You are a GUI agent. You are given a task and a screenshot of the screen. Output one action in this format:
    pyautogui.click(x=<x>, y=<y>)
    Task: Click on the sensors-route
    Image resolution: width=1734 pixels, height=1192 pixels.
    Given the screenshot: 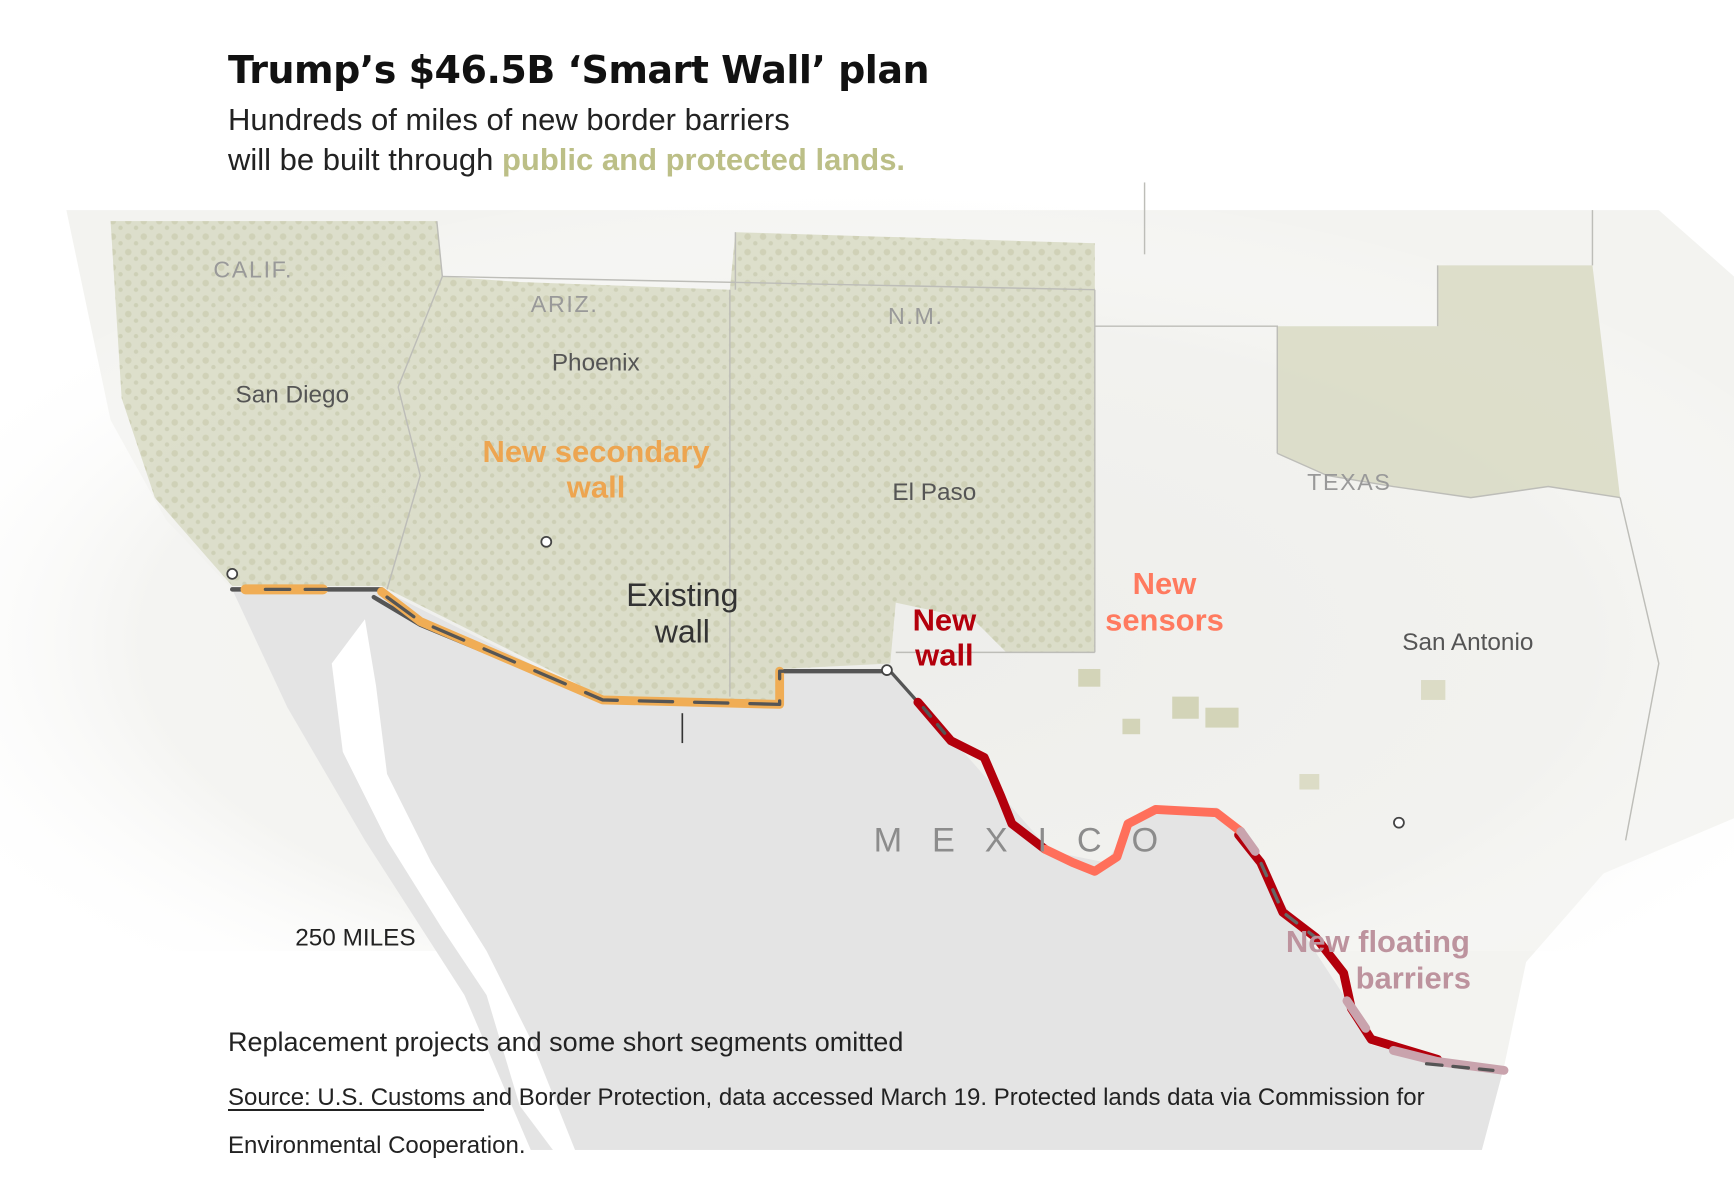 What is the action you would take?
    pyautogui.click(x=1143, y=840)
    